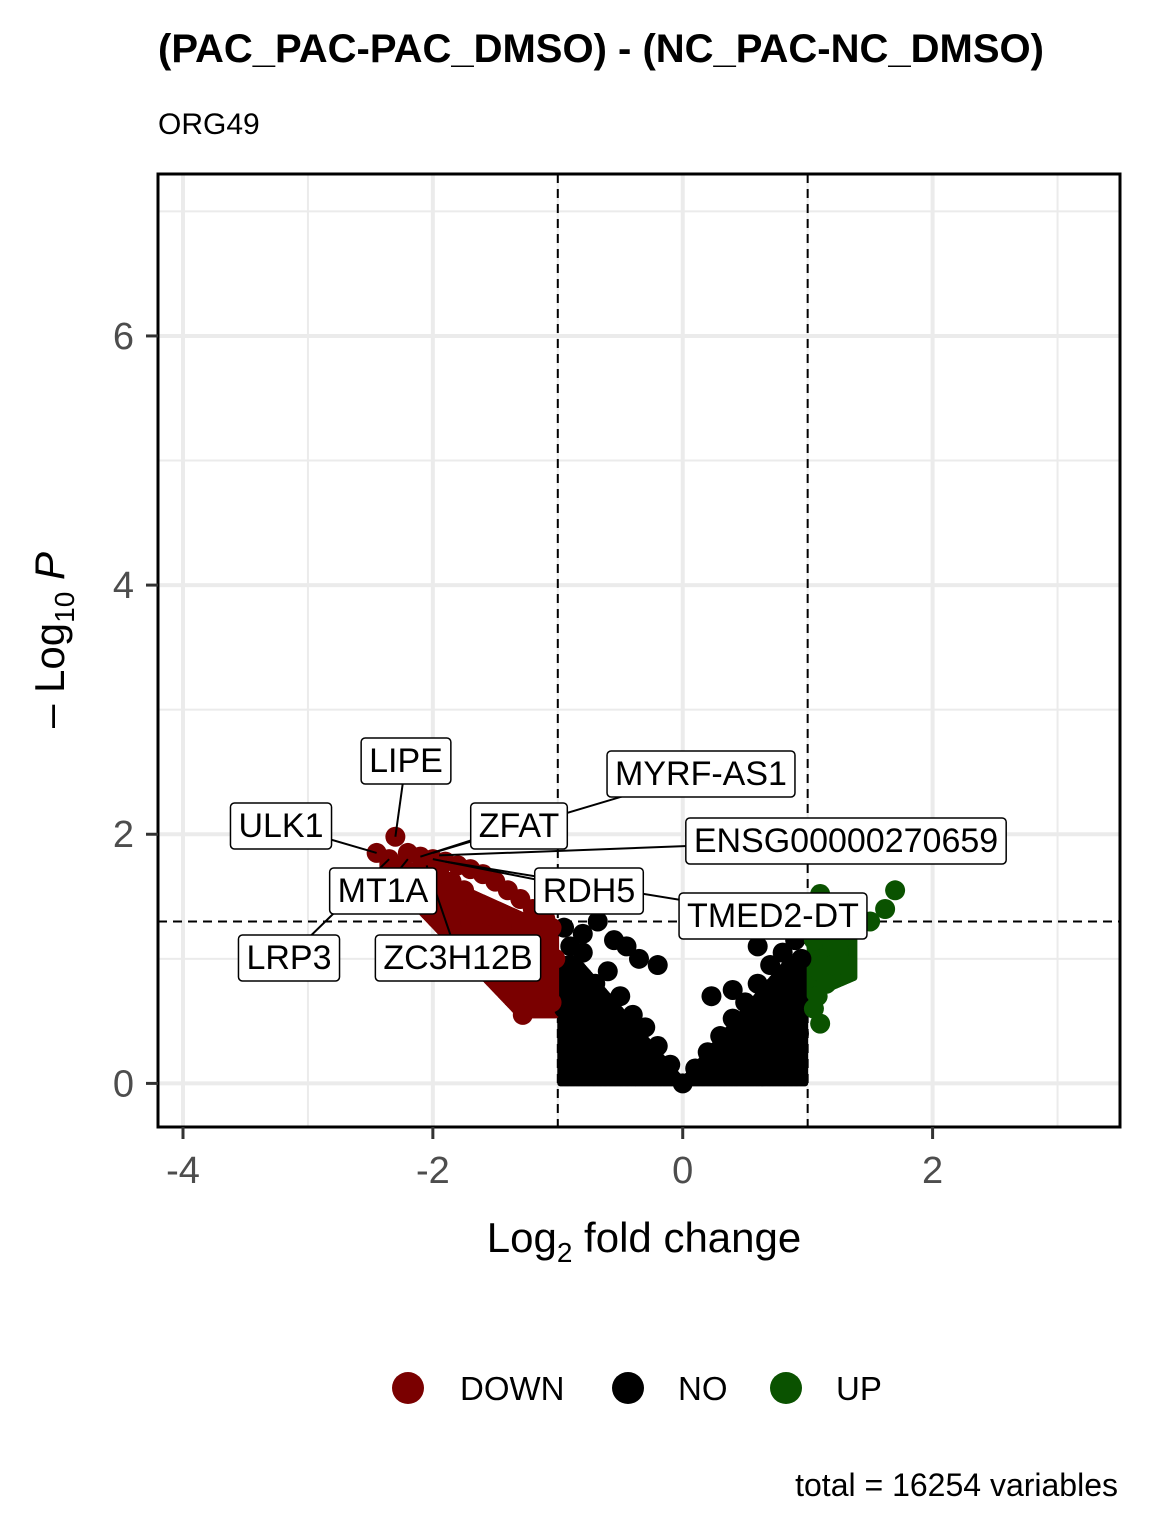 This screenshot has width=1152, height=1536. I want to click on gene-label-zfat: ZFAT, so click(519, 826).